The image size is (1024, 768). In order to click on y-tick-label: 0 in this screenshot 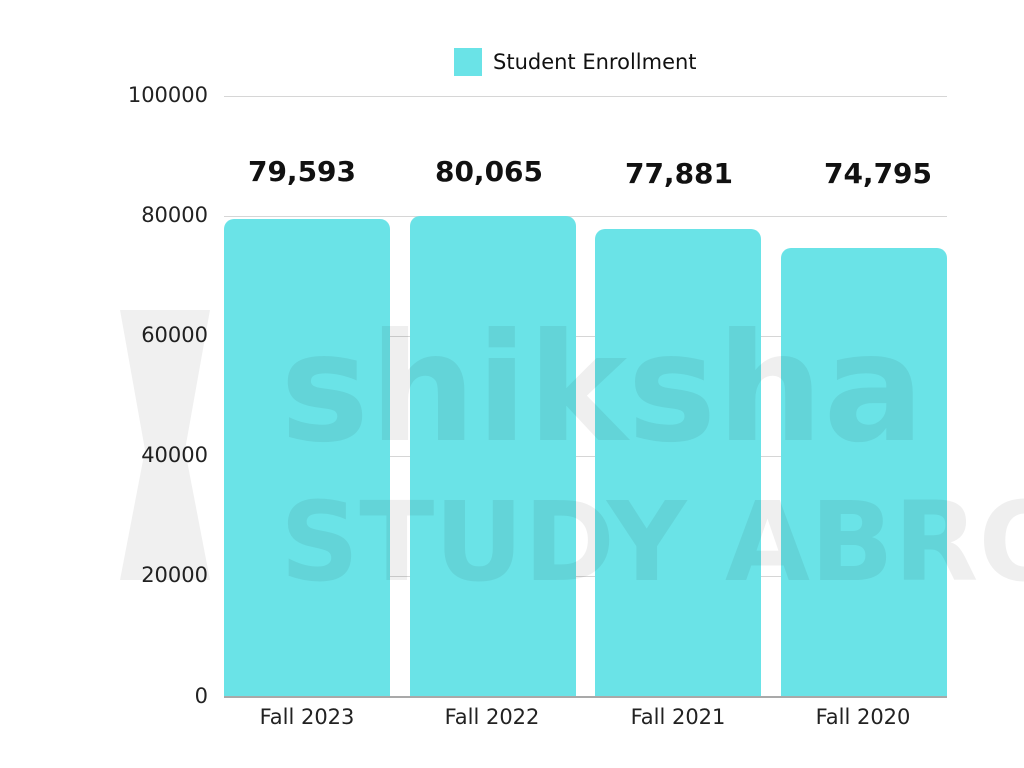, I will do `click(201, 696)`.